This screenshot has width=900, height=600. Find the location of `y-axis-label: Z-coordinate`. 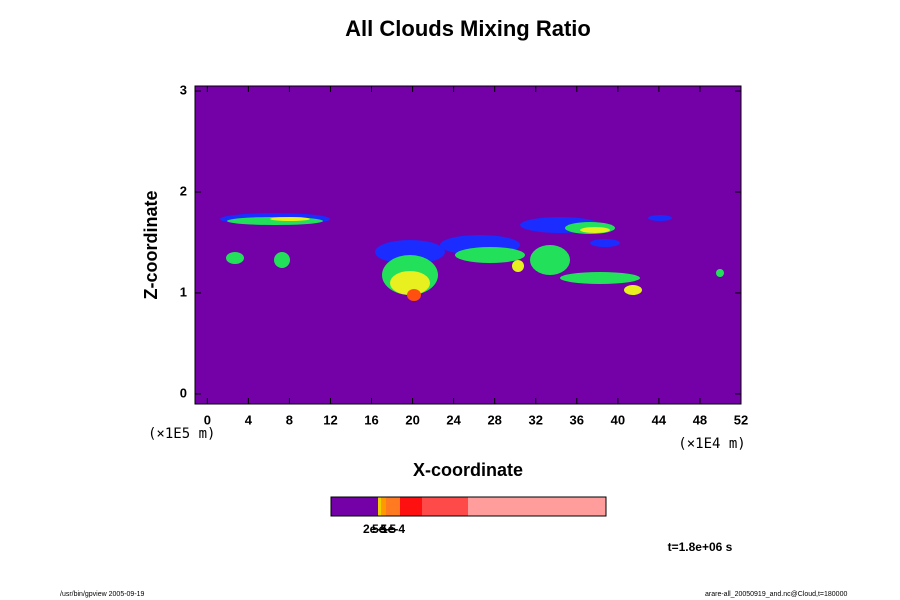

y-axis-label: Z-coordinate is located at coordinates (151, 244).